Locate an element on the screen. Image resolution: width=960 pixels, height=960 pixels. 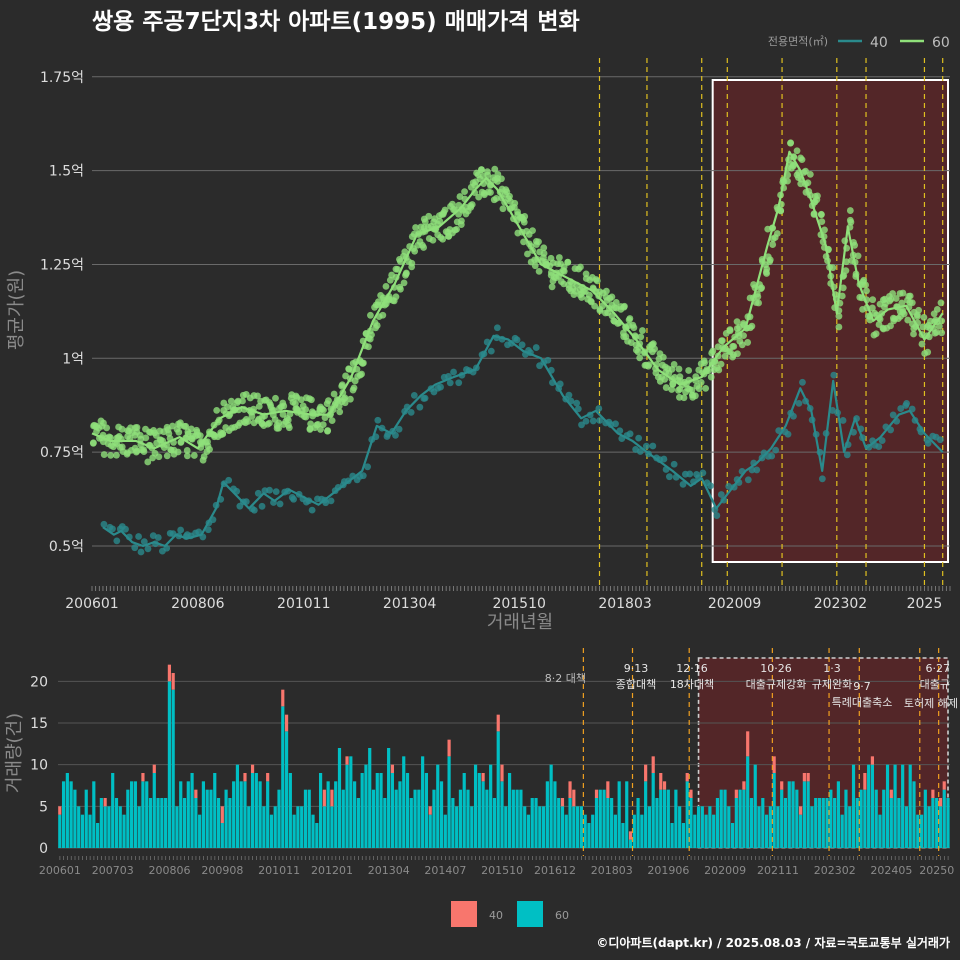
volume-x-tick-label: 201906 is located at coordinates (668, 870).